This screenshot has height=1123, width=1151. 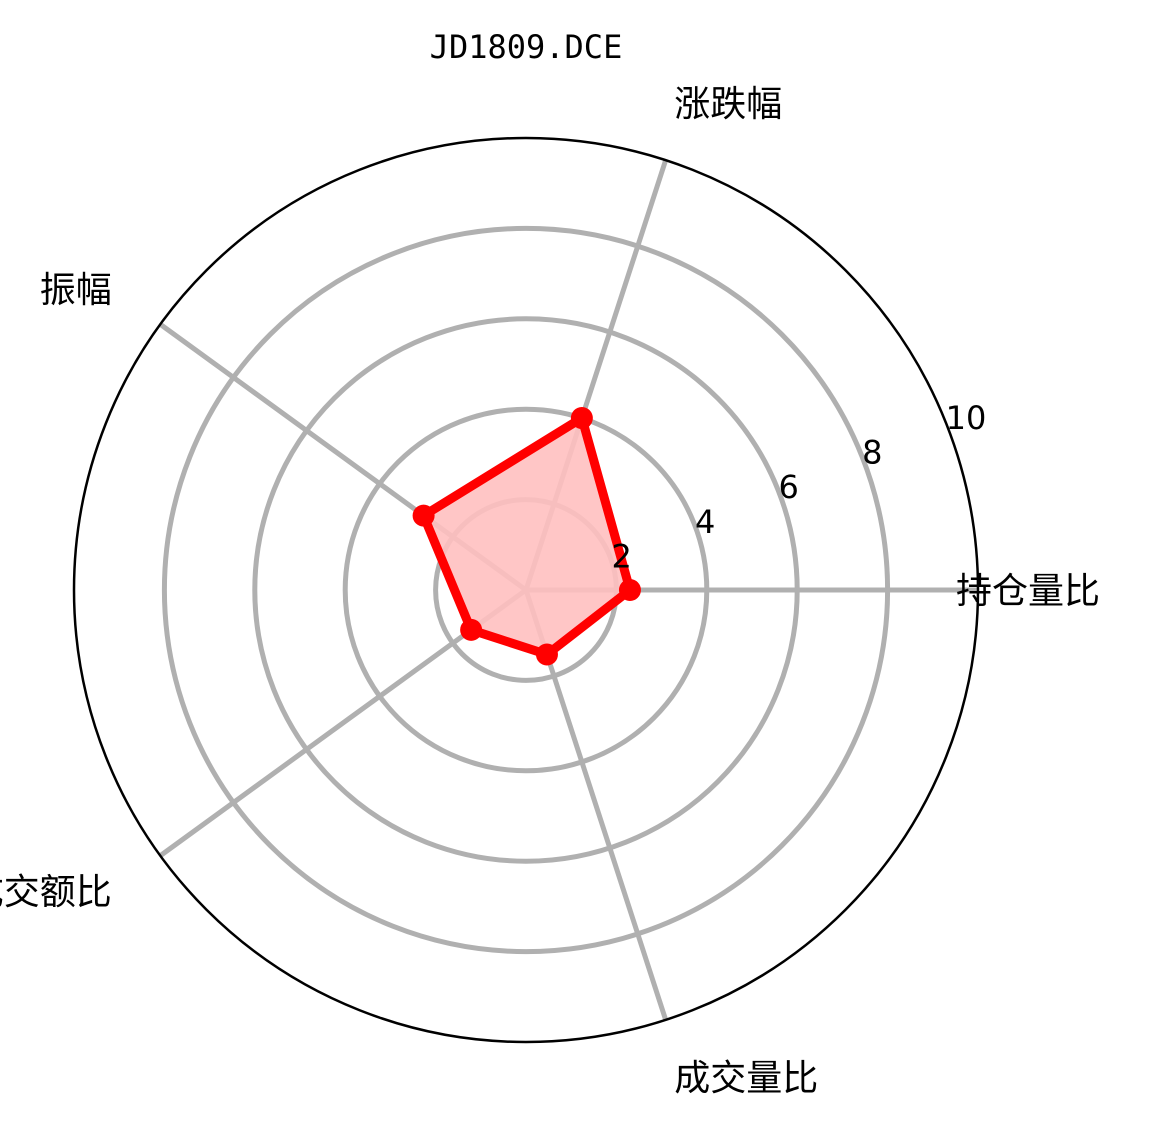 What do you see at coordinates (966, 418) in the screenshot?
I see `radial-tick-label: 10` at bounding box center [966, 418].